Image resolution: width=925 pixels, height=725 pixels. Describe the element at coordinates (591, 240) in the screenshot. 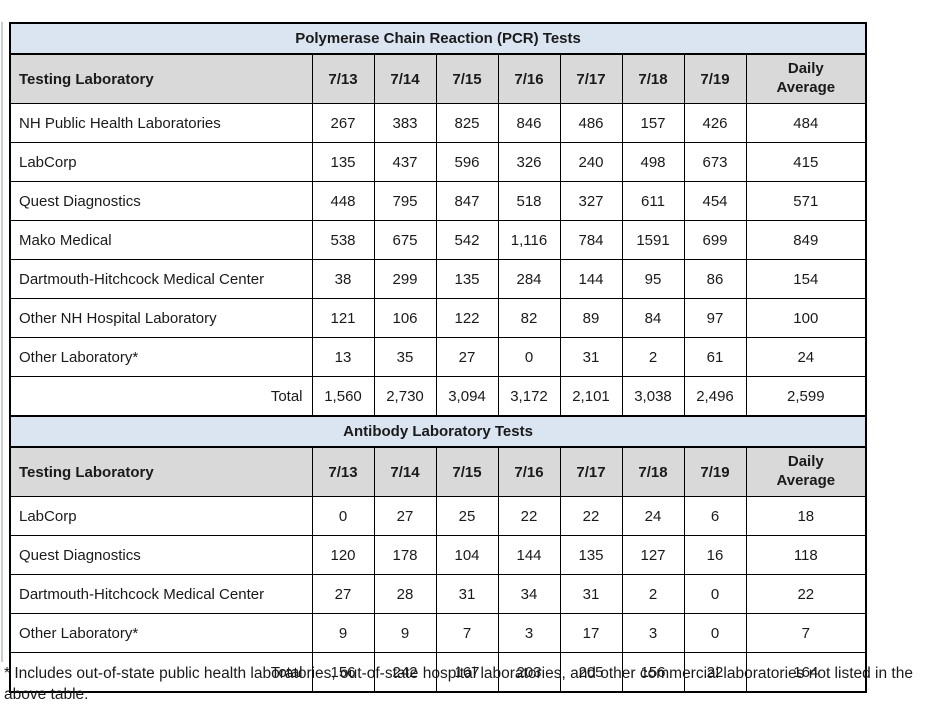

I see `value-cell: 784` at that location.